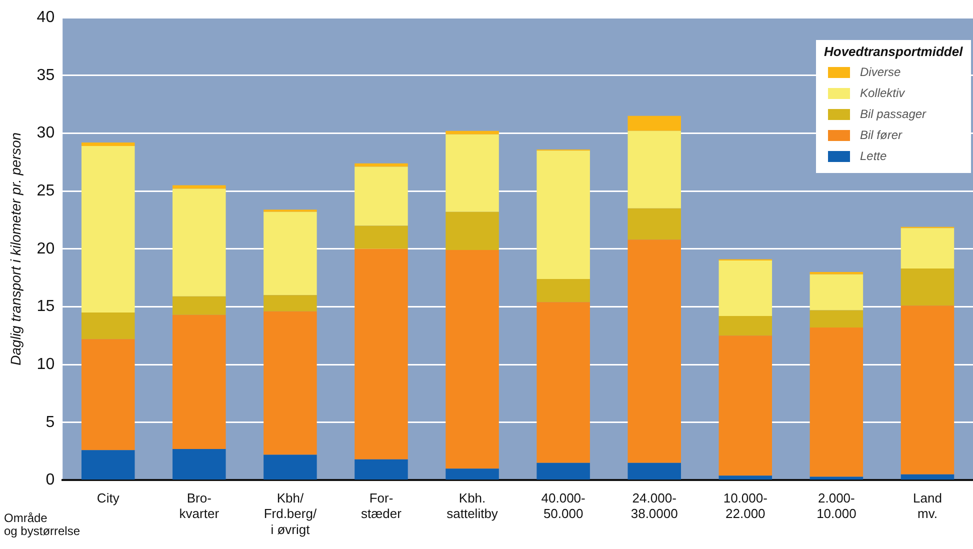 The height and width of the screenshot is (549, 973). What do you see at coordinates (199, 506) in the screenshot?
I see `x-tick-label: Bro- kvarter` at bounding box center [199, 506].